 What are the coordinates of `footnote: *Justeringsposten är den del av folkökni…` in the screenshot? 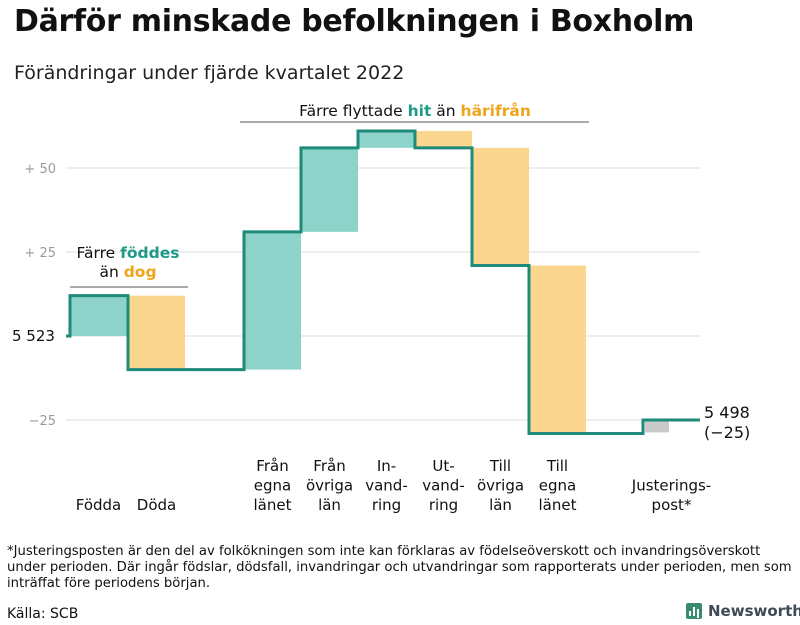 It's located at (399, 567).